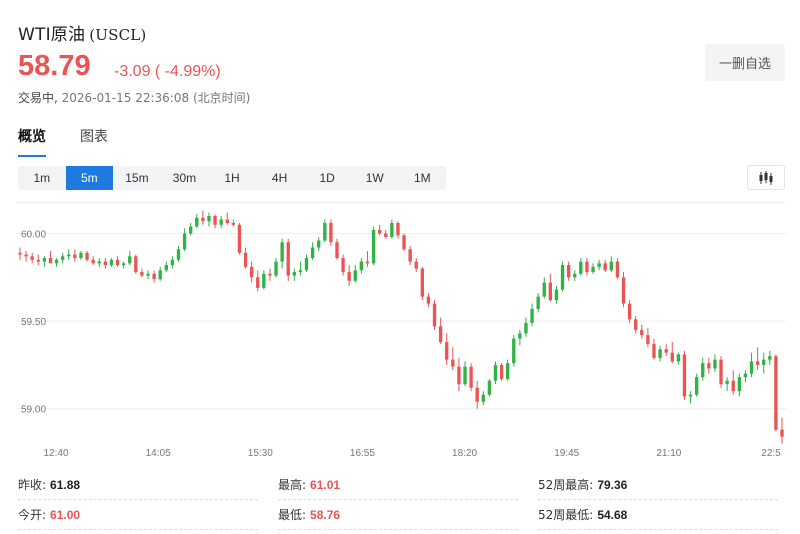  What do you see at coordinates (771, 453) in the screenshot?
I see `x-tick-label: 22:5` at bounding box center [771, 453].